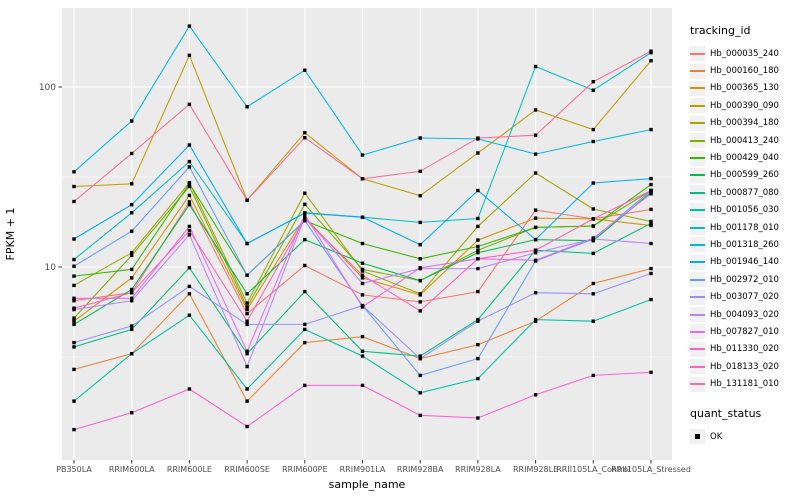 The image size is (800, 500). What do you see at coordinates (745, 53) in the screenshot?
I see `legend-item: Hb_000035_240` at bounding box center [745, 53].